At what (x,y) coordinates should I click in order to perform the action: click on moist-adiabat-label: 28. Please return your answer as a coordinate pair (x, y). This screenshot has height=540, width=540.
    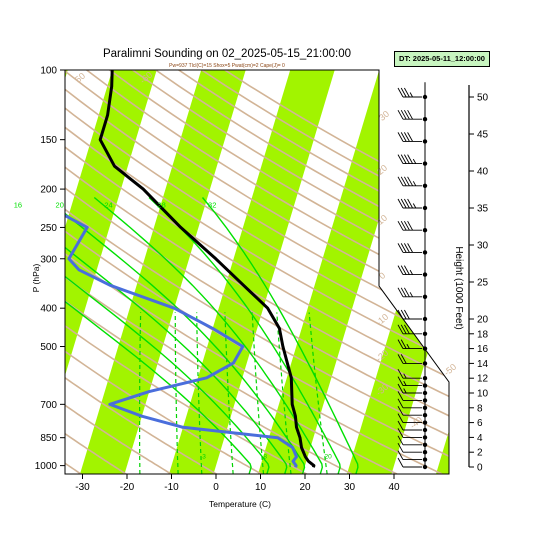
    Looking at the image, I should click on (161, 204).